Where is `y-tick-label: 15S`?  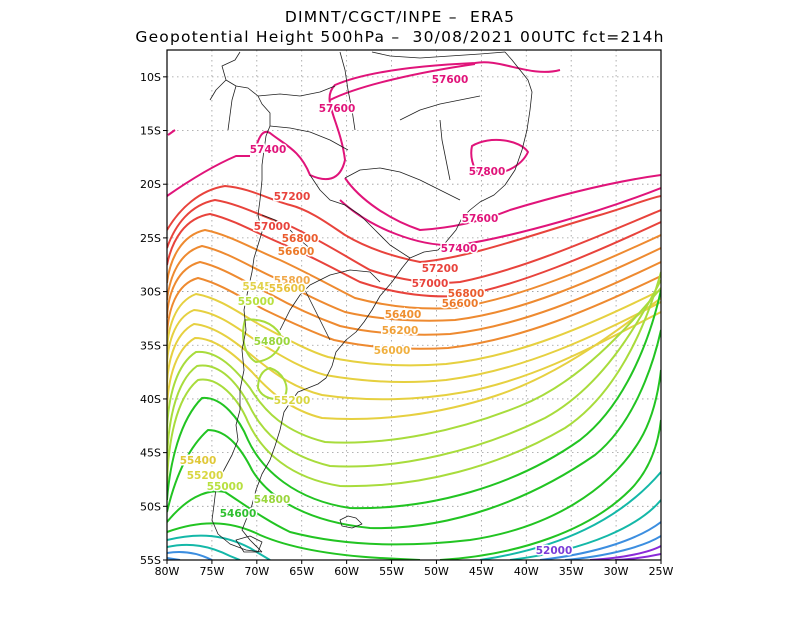 y-tick-label: 15S is located at coordinates (150, 131).